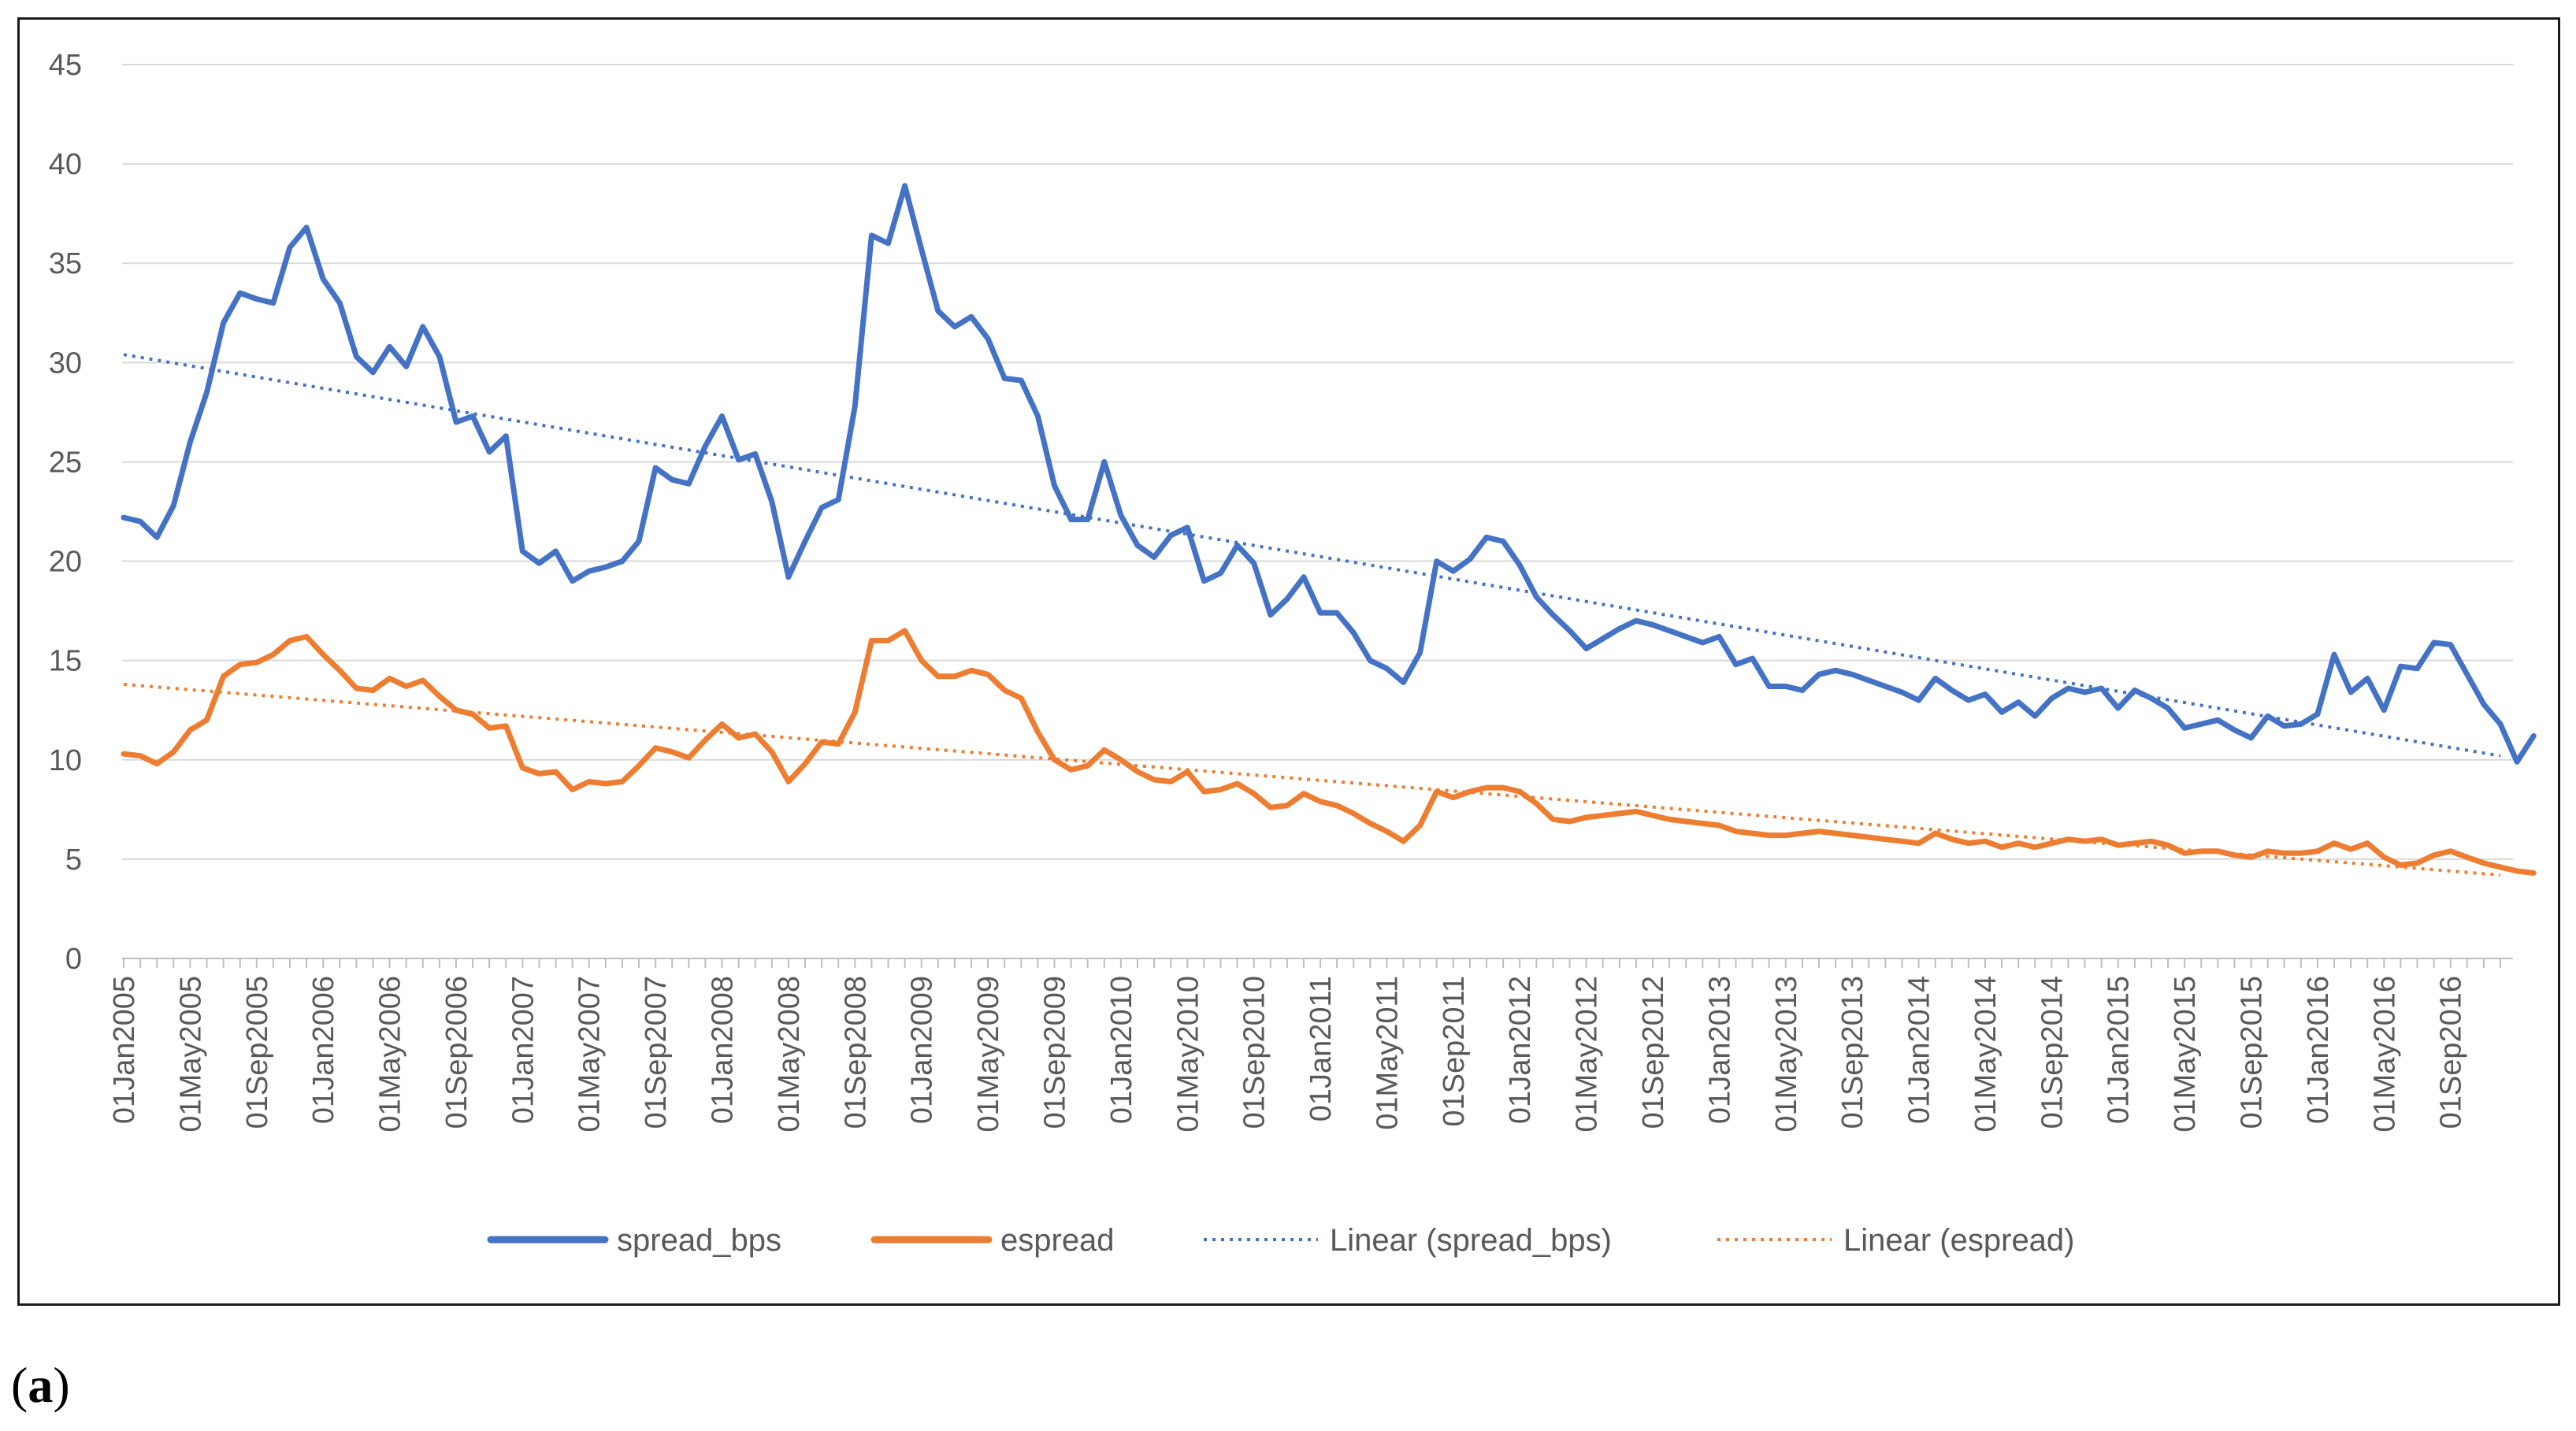 Image resolution: width=2576 pixels, height=1431 pixels. What do you see at coordinates (65, 562) in the screenshot?
I see `y-tick-label: 20` at bounding box center [65, 562].